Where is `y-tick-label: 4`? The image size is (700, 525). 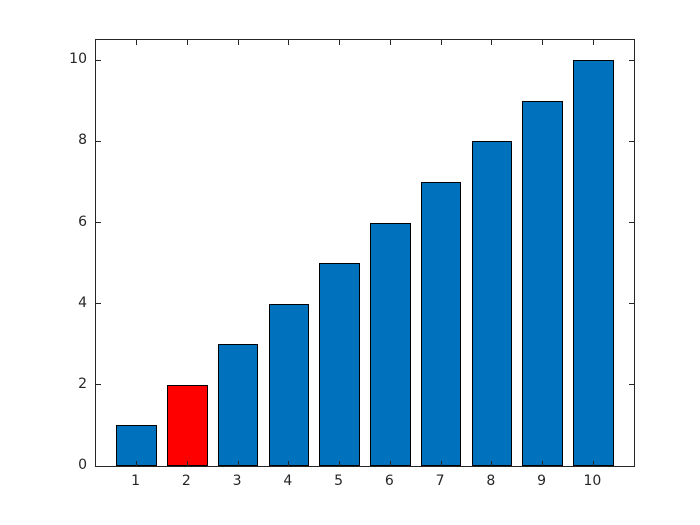 y-tick-label: 4 is located at coordinates (82, 302).